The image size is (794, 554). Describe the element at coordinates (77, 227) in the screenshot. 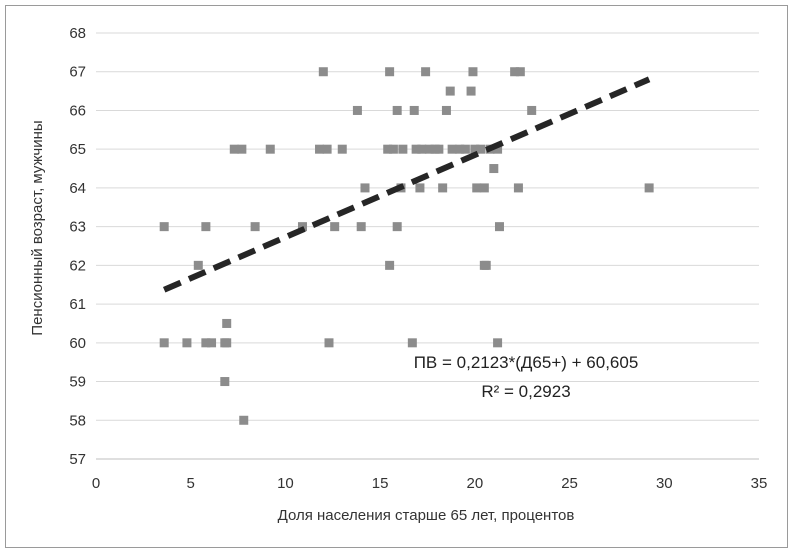

I see `y-tick-label: 63` at that location.